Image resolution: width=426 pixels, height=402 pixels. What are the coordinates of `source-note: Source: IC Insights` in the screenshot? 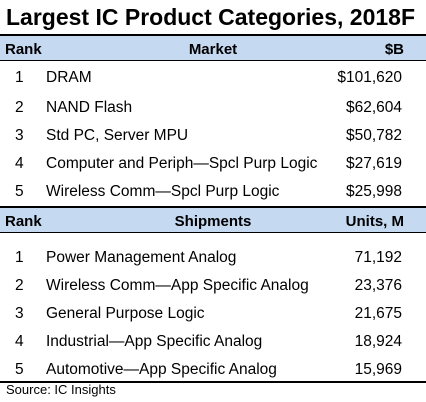 It's located at (61, 389).